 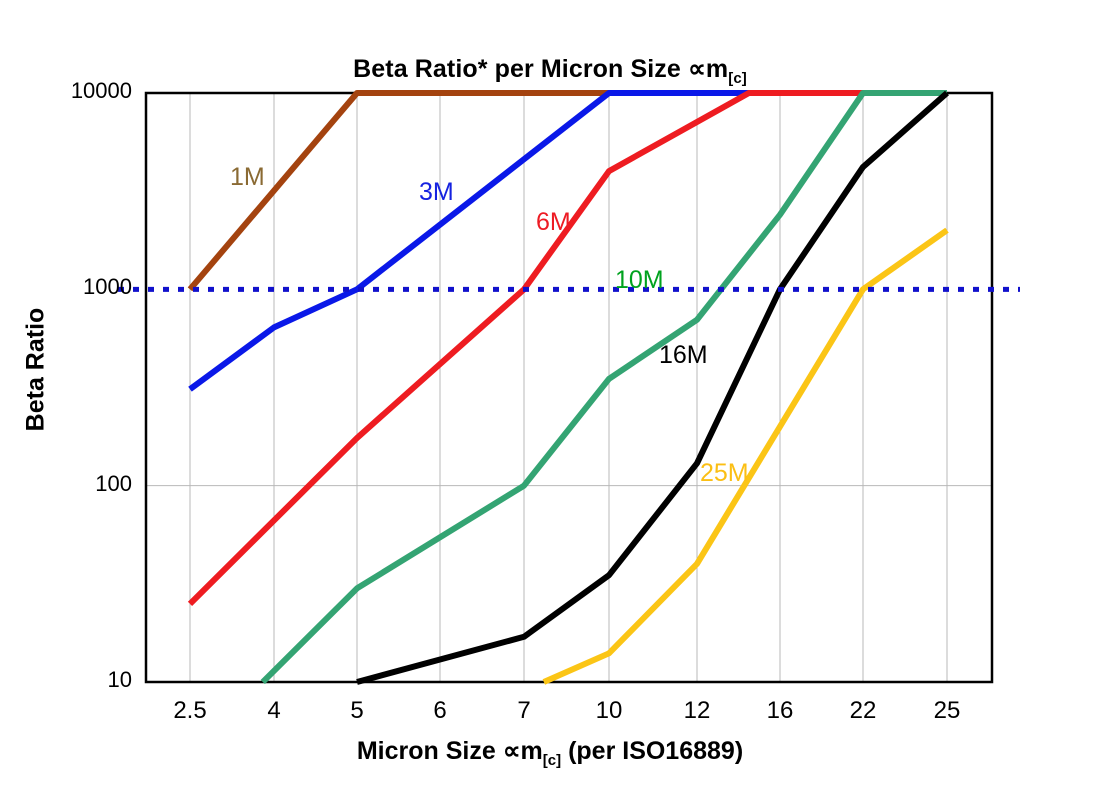 What do you see at coordinates (113, 483) in the screenshot?
I see `y-tick-label-100: 100` at bounding box center [113, 483].